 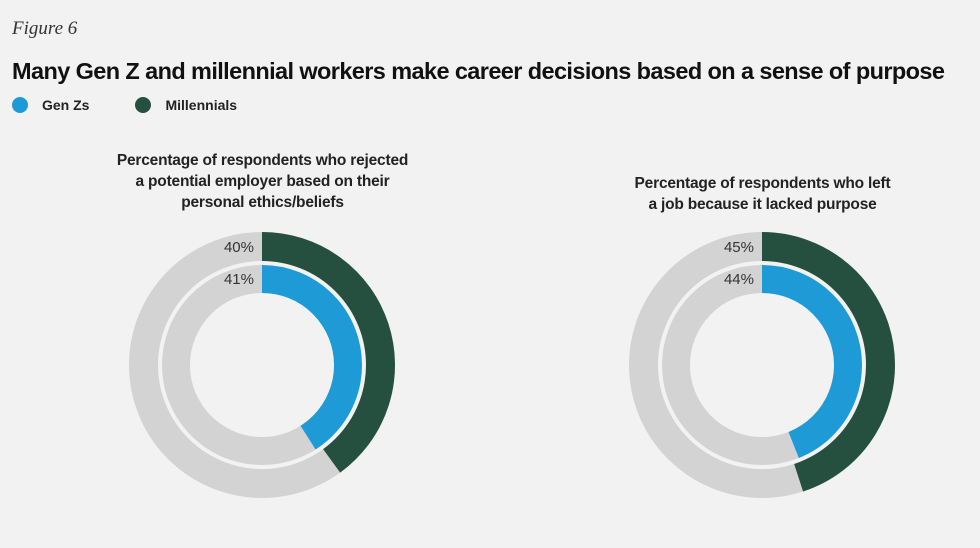 I want to click on chart-2-title-line: a job because it lacked purpose, so click(x=762, y=204).